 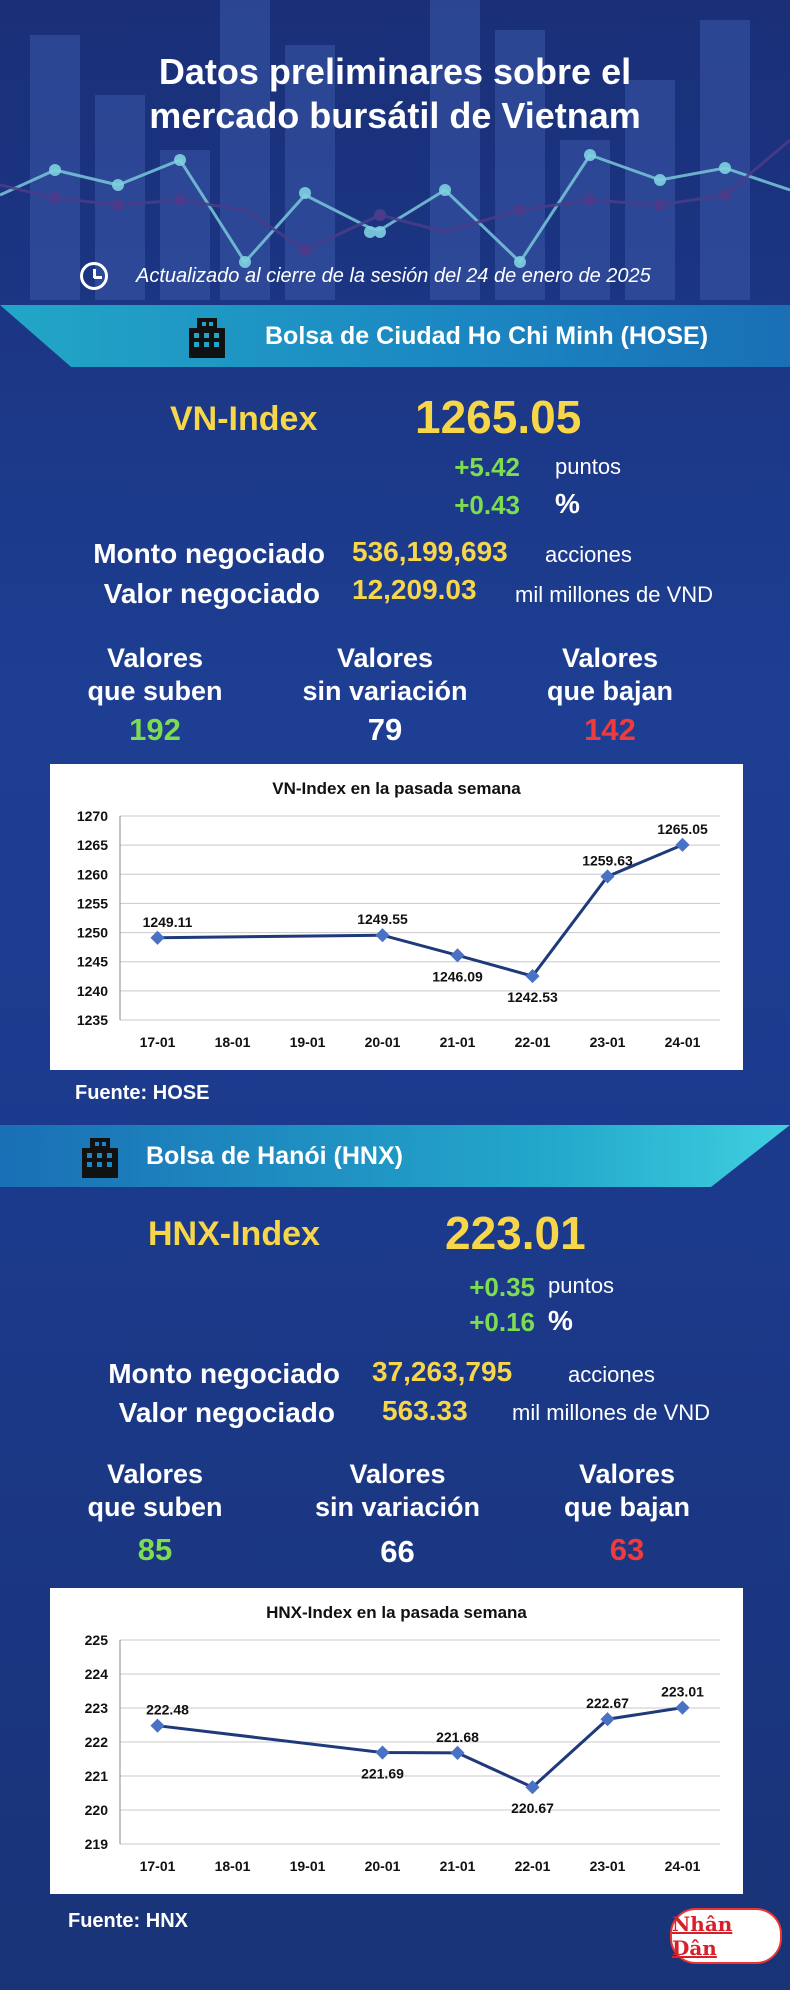 What do you see at coordinates (397, 1474) in the screenshot?
I see `hnx-flat-label-line1: Valores` at bounding box center [397, 1474].